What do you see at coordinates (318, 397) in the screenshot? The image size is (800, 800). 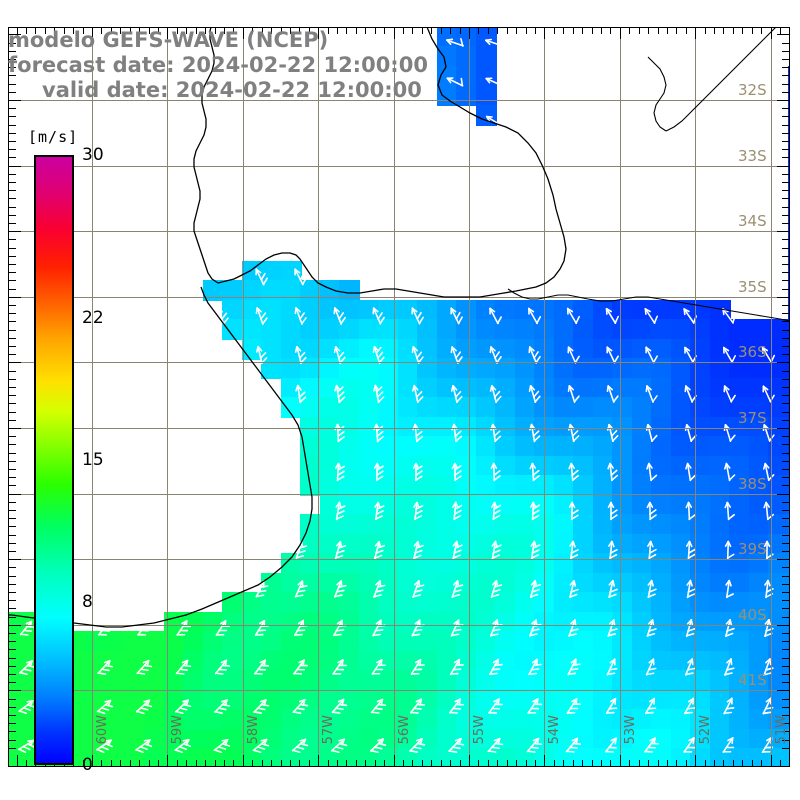 I see `gridline-meridian` at bounding box center [318, 397].